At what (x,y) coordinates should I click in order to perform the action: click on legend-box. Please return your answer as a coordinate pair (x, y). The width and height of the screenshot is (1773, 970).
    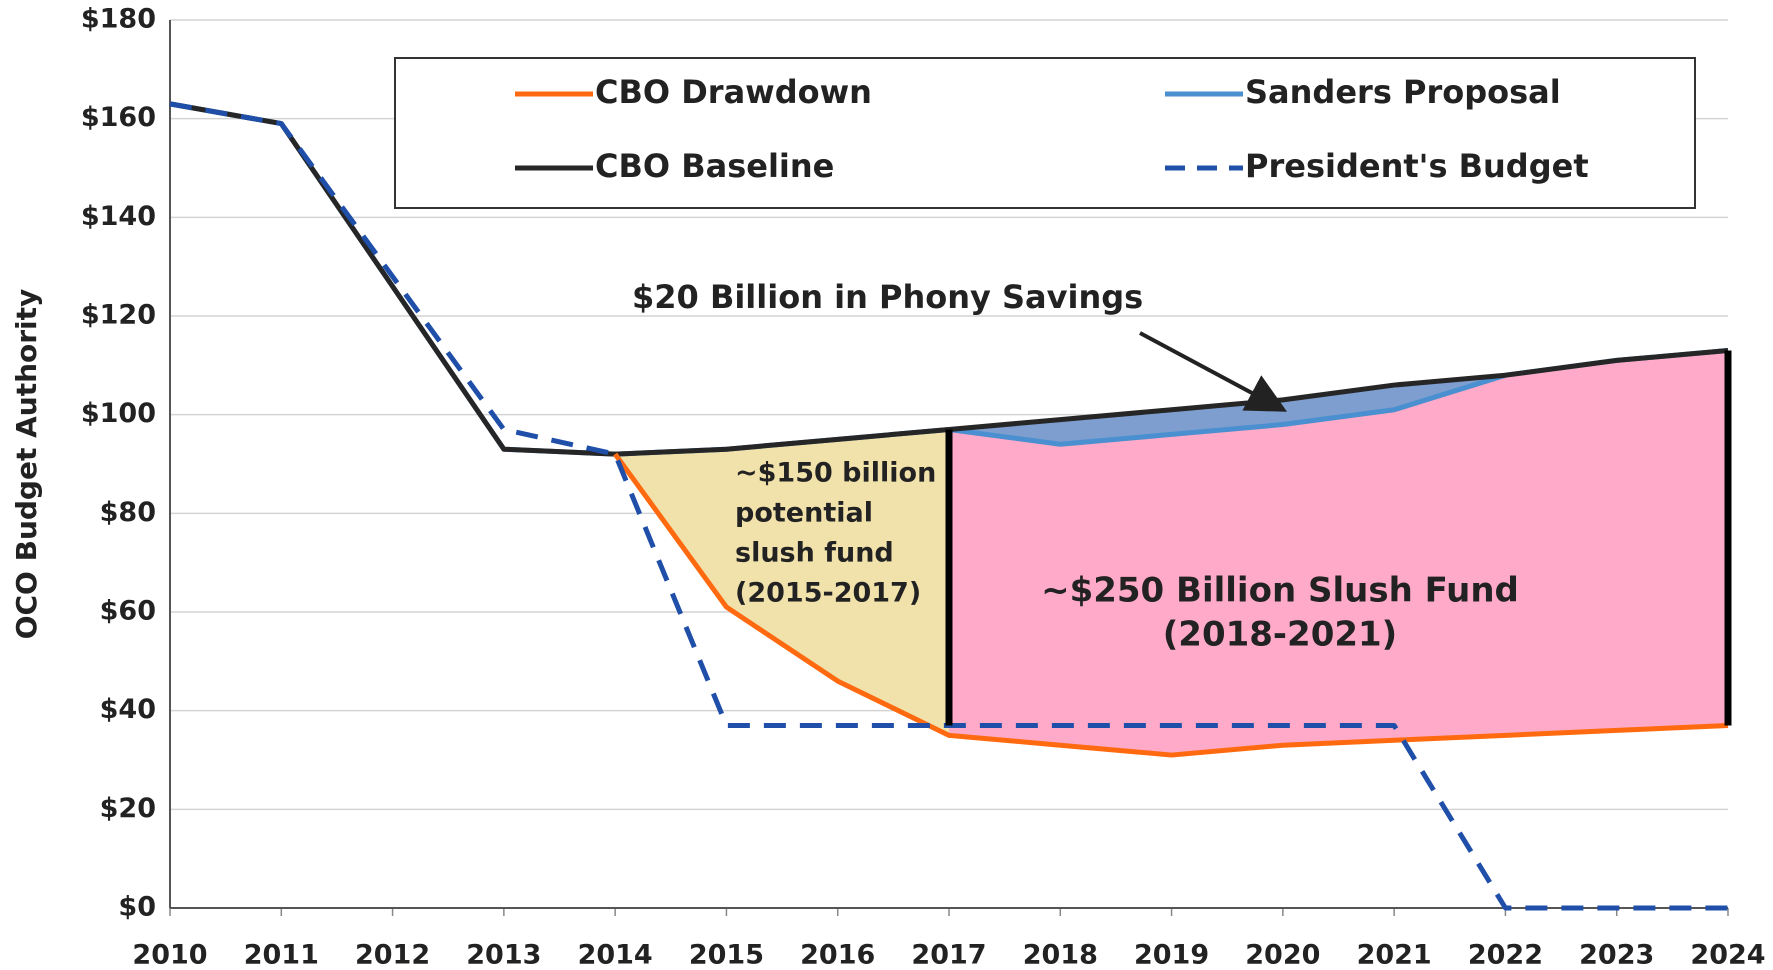
    Looking at the image, I should click on (1045, 133).